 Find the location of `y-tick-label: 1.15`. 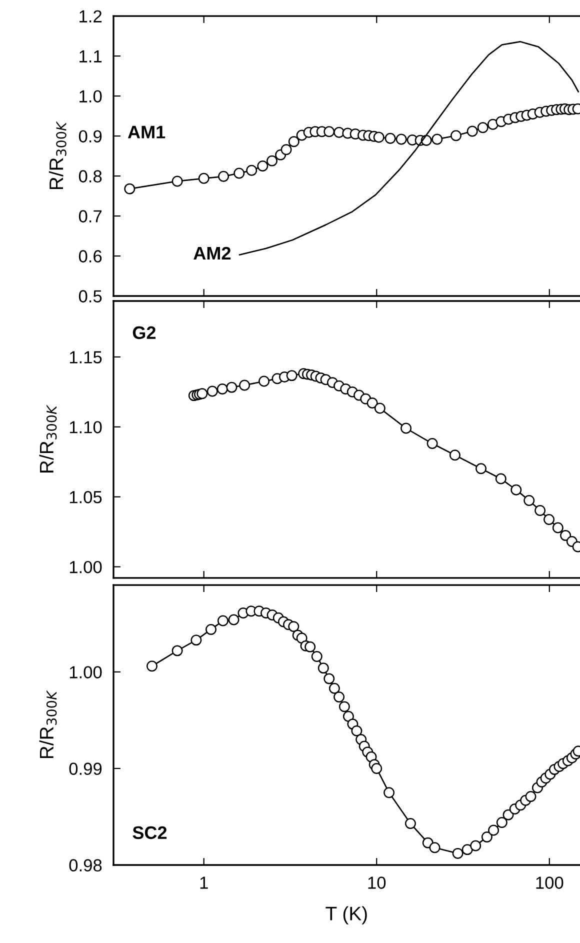

y-tick-label: 1.15 is located at coordinates (86, 357).